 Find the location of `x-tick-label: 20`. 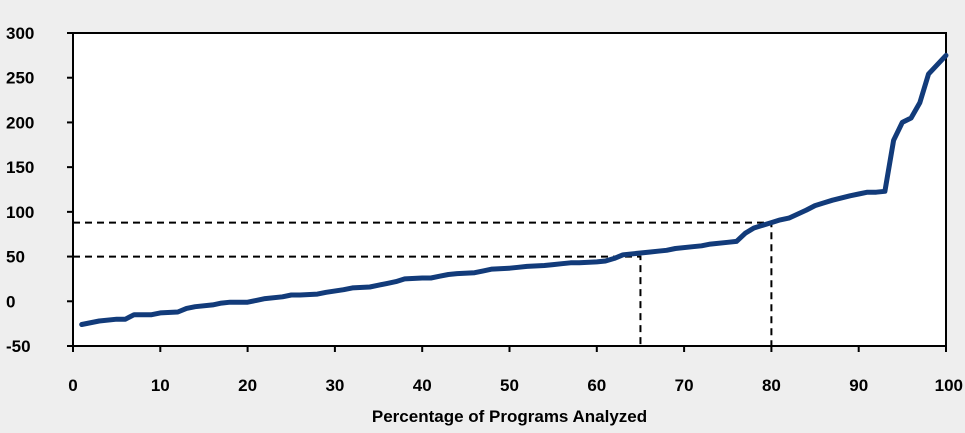

x-tick-label: 20 is located at coordinates (247, 385).